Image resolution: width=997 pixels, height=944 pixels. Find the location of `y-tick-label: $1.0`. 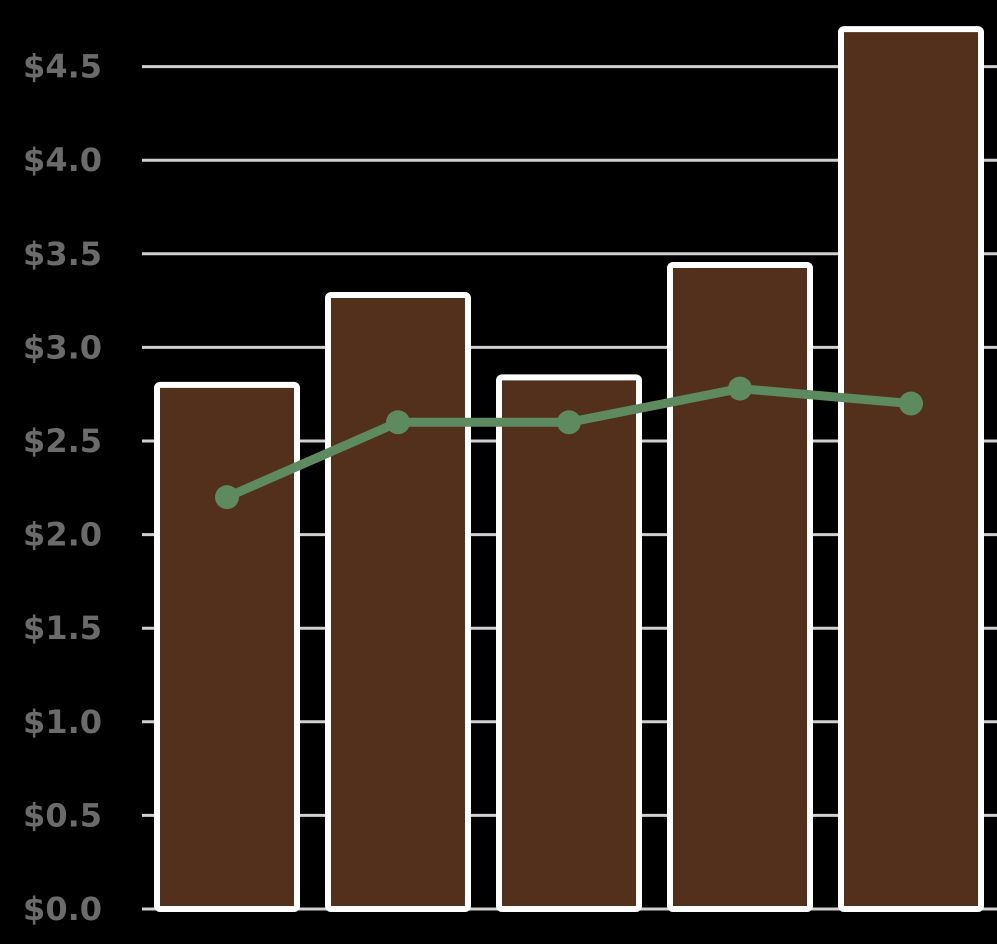

y-tick-label: $1.0 is located at coordinates (62, 722).